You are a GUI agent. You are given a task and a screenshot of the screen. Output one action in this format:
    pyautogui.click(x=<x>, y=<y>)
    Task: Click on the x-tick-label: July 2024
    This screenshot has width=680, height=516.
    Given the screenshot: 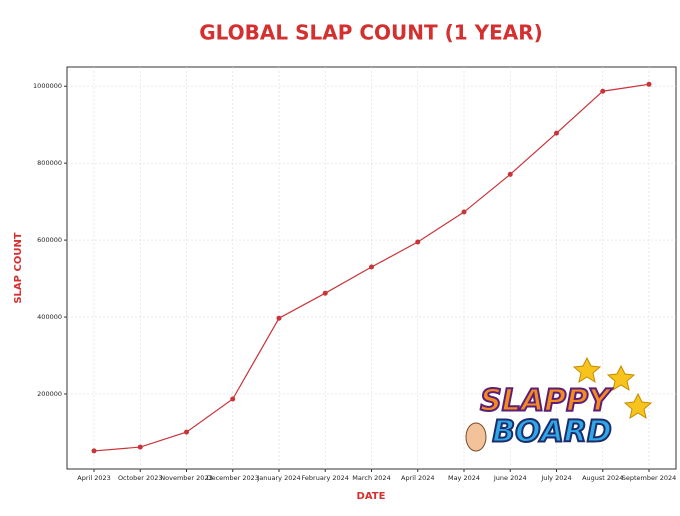 What is the action you would take?
    pyautogui.click(x=555, y=478)
    